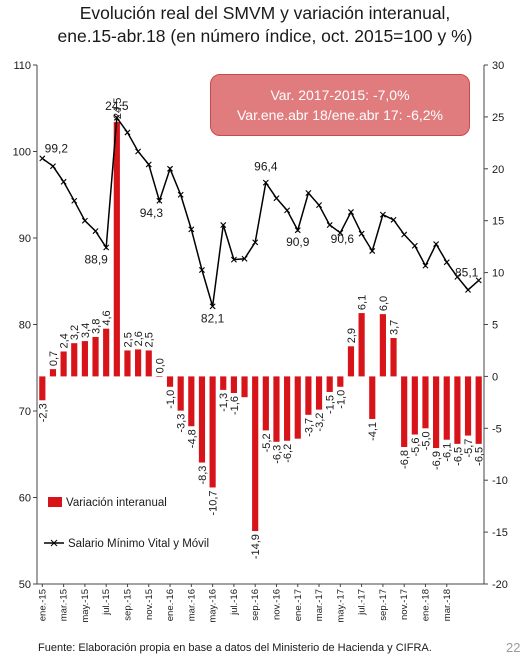 The height and width of the screenshot is (664, 530). Describe the element at coordinates (106, 602) in the screenshot. I see `x-tick-label: jul.-15` at that location.